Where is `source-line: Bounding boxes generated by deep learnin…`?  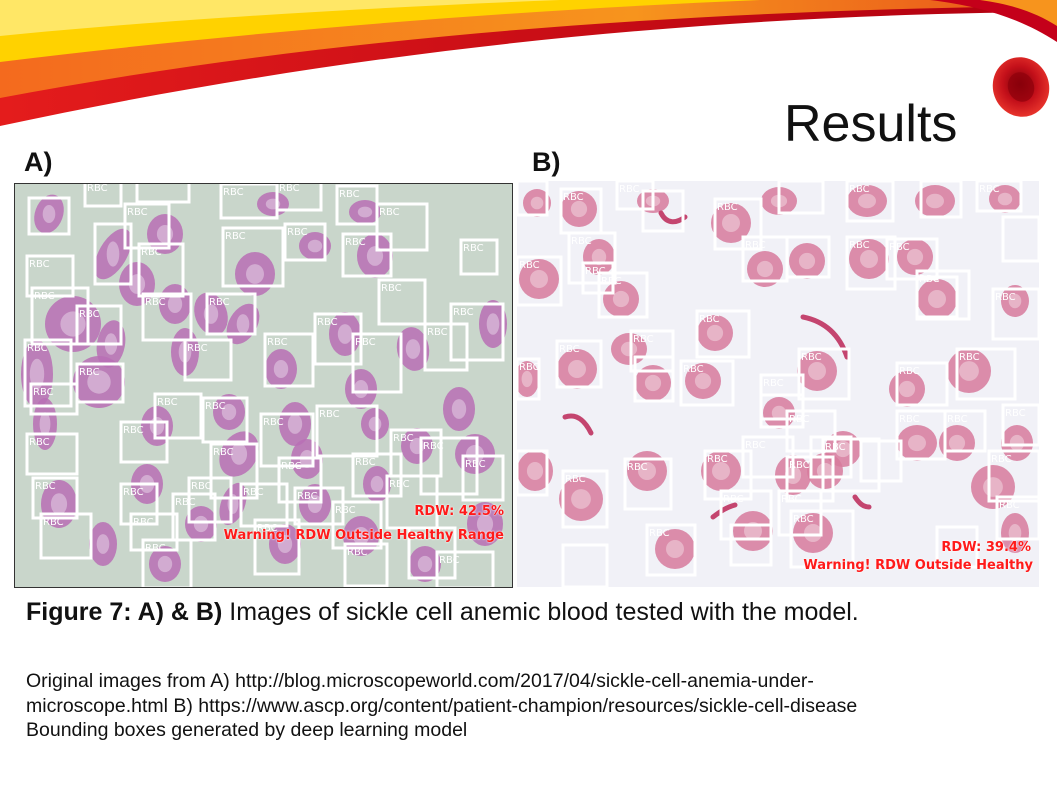
source-line: Bounding boxes generated by deep learnin… is located at coordinates (247, 730).